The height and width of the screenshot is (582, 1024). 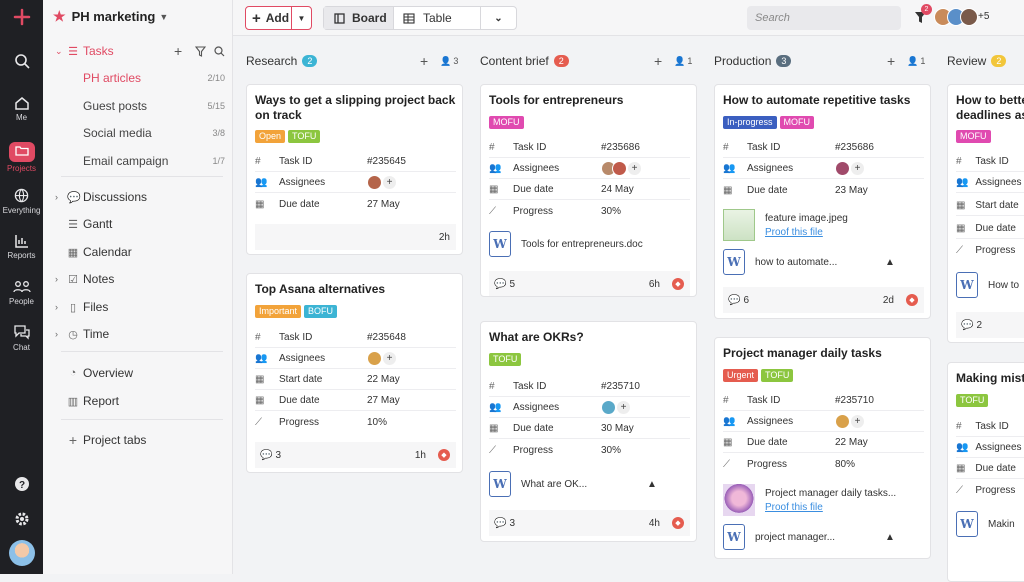 I want to click on people-icon, so click(x=21, y=287).